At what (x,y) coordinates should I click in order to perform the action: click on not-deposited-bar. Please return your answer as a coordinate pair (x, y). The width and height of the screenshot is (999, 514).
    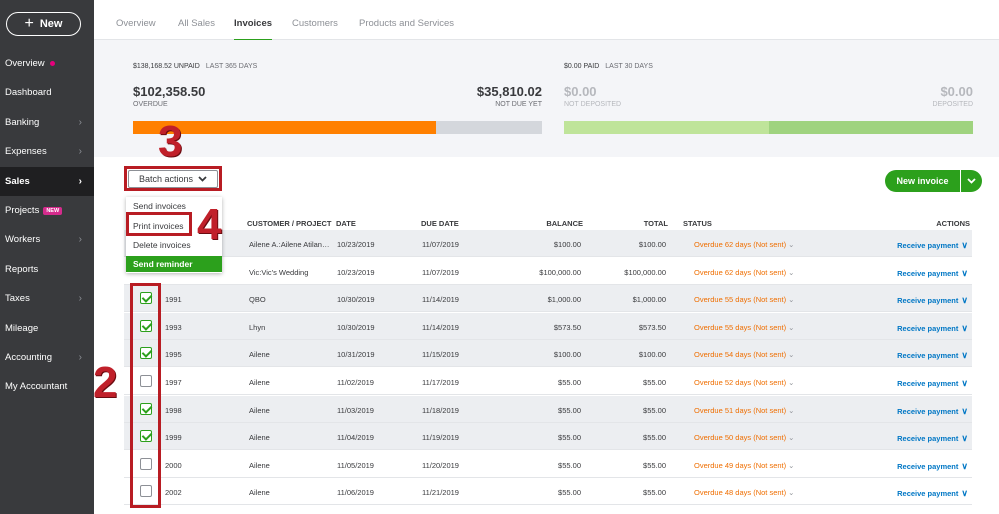
    Looking at the image, I should click on (666, 127).